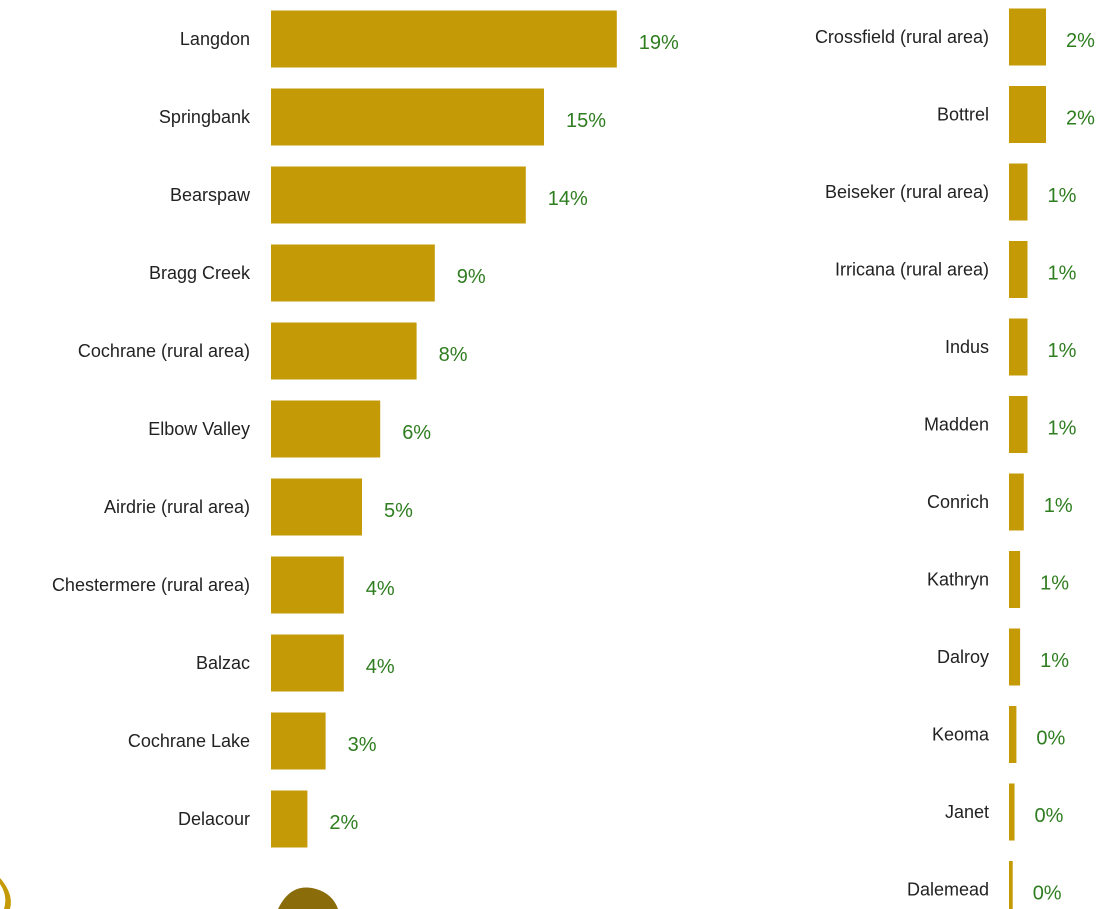 The image size is (1104, 909). What do you see at coordinates (164, 351) in the screenshot?
I see `category-label: Cochrane (rural area)` at bounding box center [164, 351].